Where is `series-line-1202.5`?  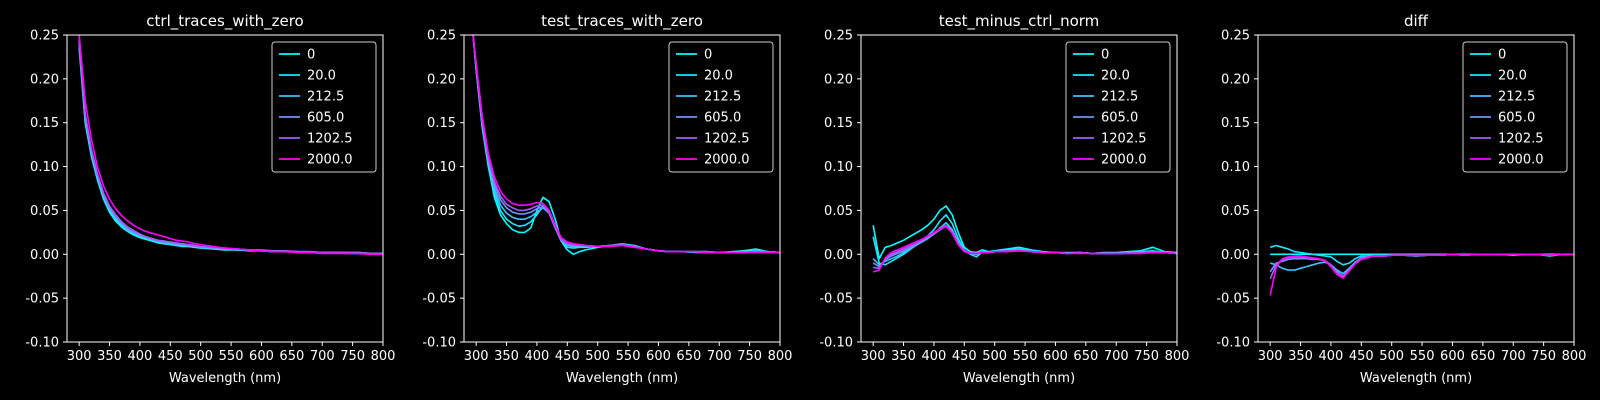 series-line-1202.5 is located at coordinates (1025, 247).